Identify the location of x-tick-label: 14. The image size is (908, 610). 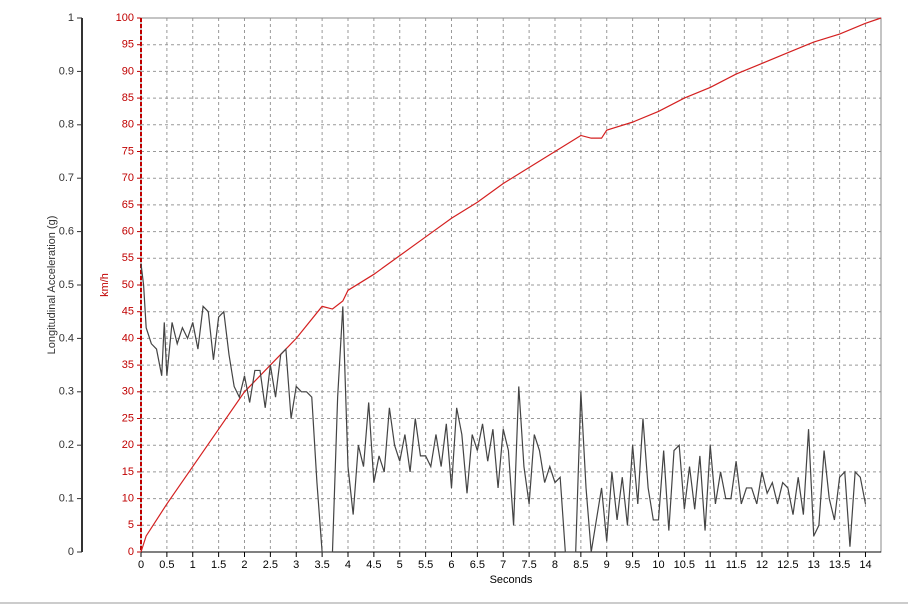
(865, 565).